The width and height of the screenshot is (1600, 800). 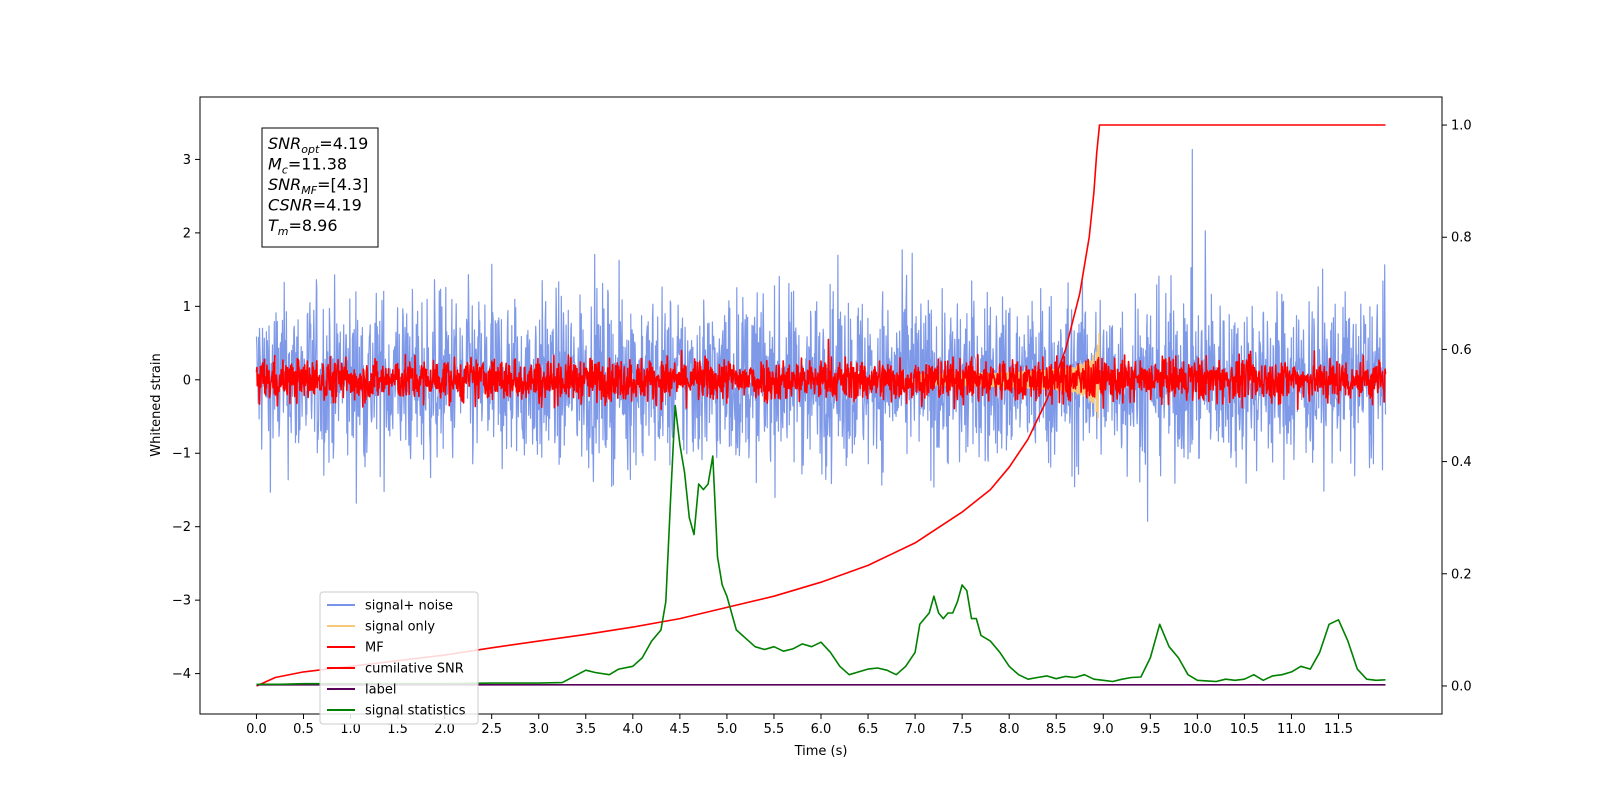 What do you see at coordinates (187, 307) in the screenshot?
I see `y-left-tick-label: 1` at bounding box center [187, 307].